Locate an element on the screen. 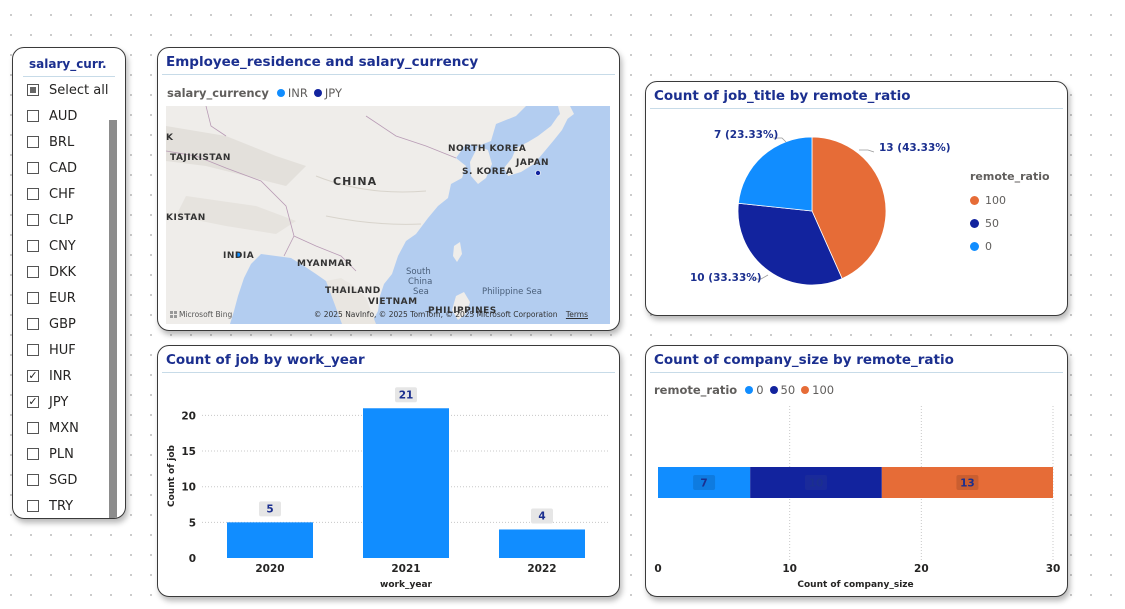 This screenshot has height=609, width=1125. stacked-bar-chart-title: Count of company_size by remote_ratio is located at coordinates (804, 360).